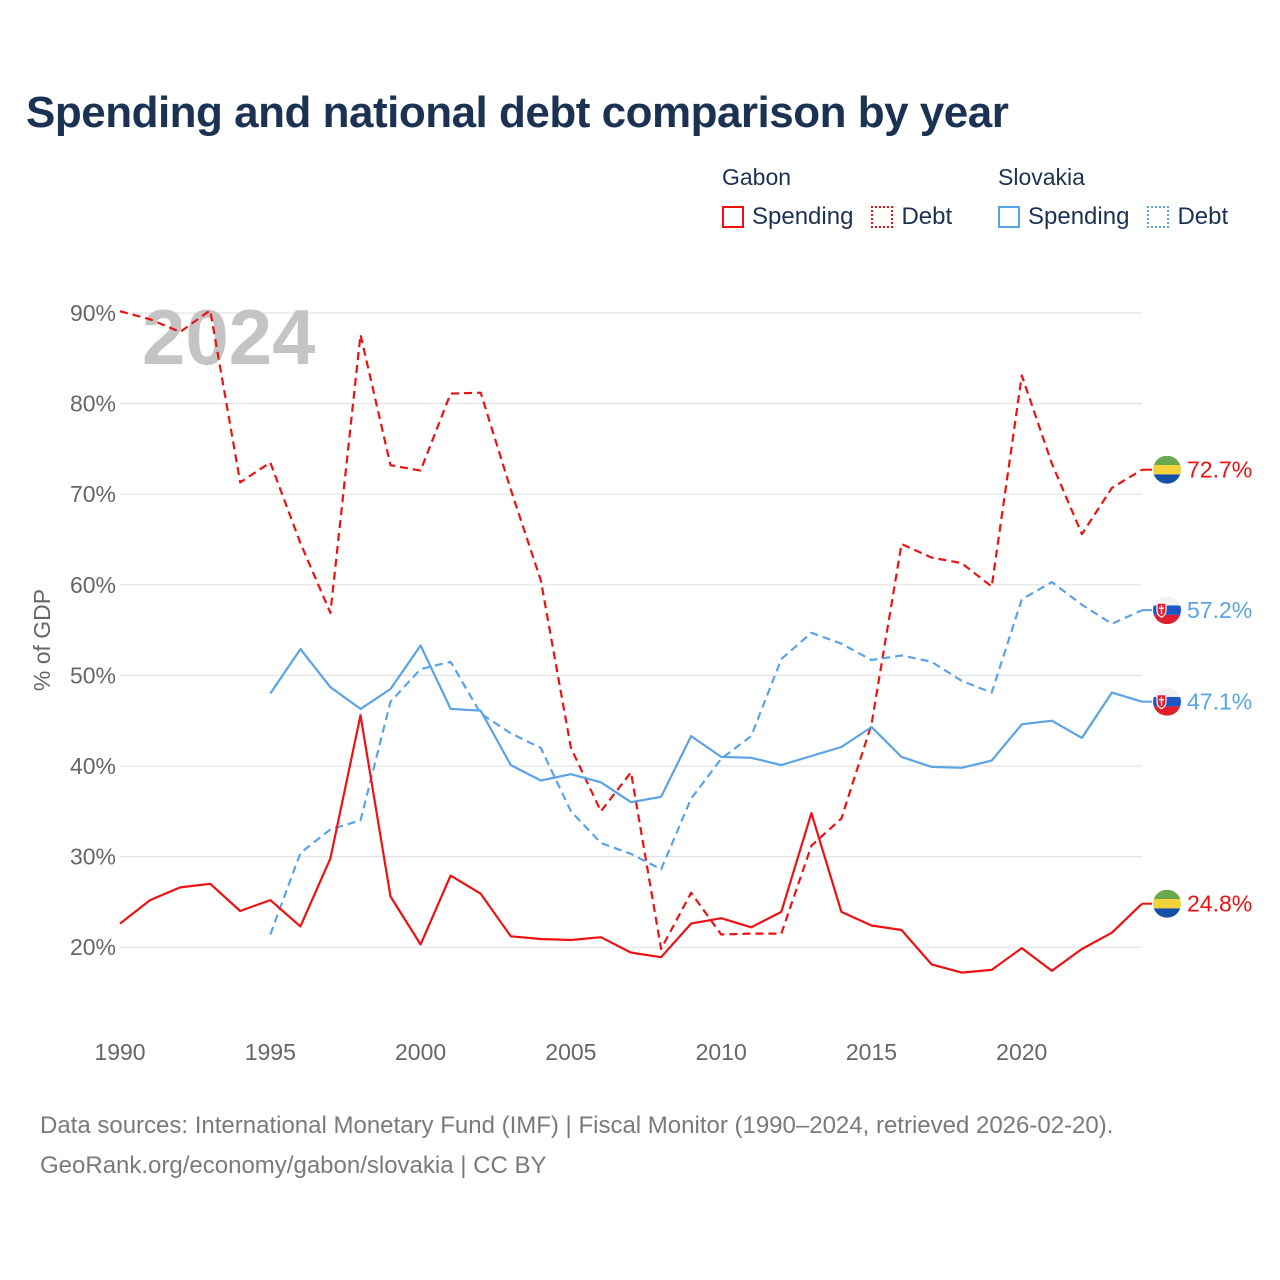 Image resolution: width=1280 pixels, height=1280 pixels. I want to click on legend-slovakia-spending: Spending, so click(1063, 217).